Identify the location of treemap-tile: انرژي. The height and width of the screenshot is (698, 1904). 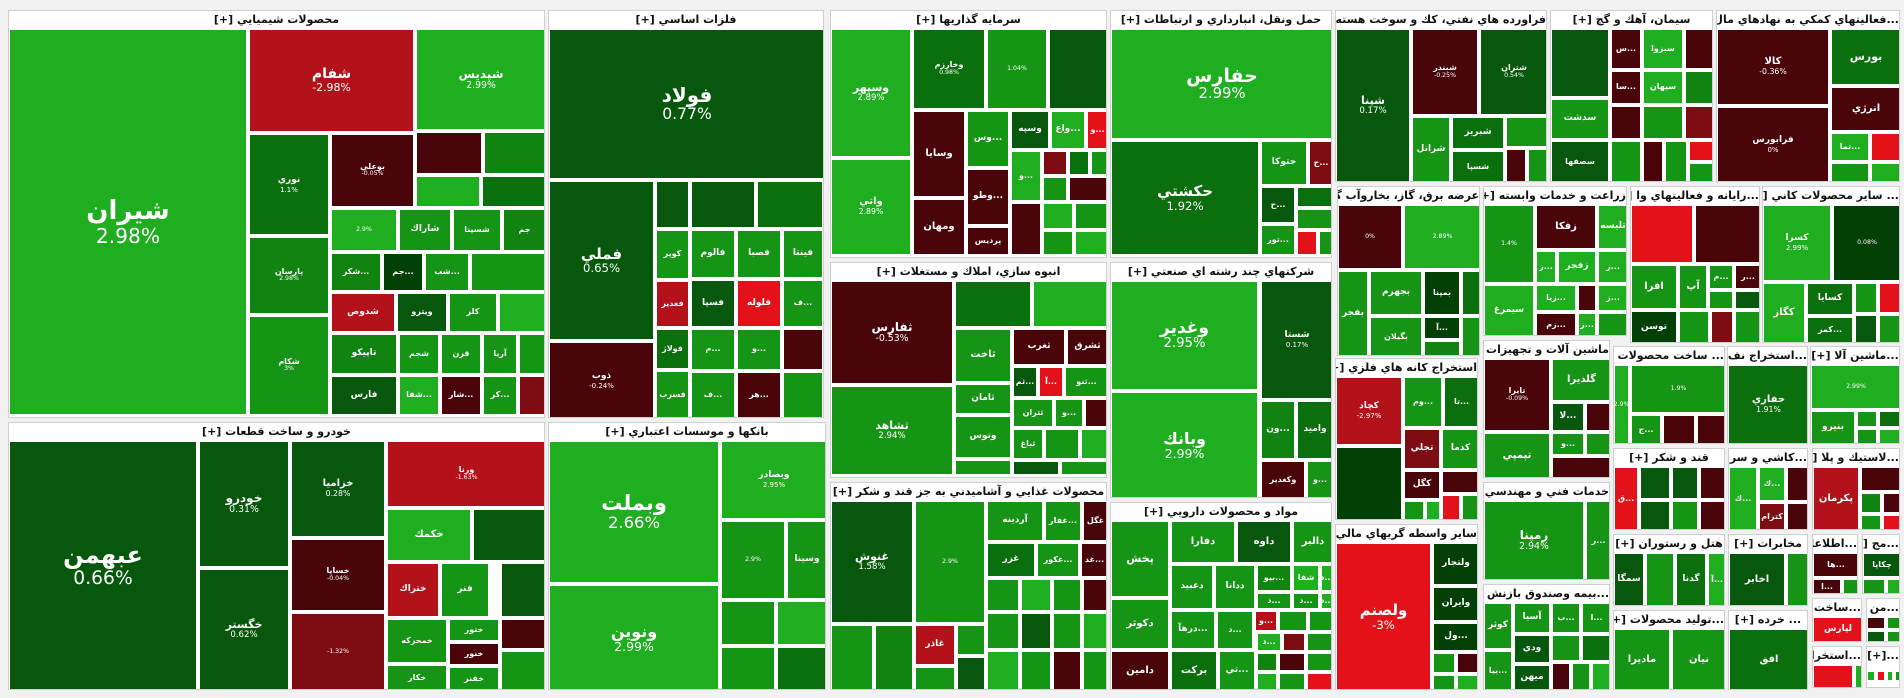
(1865, 109).